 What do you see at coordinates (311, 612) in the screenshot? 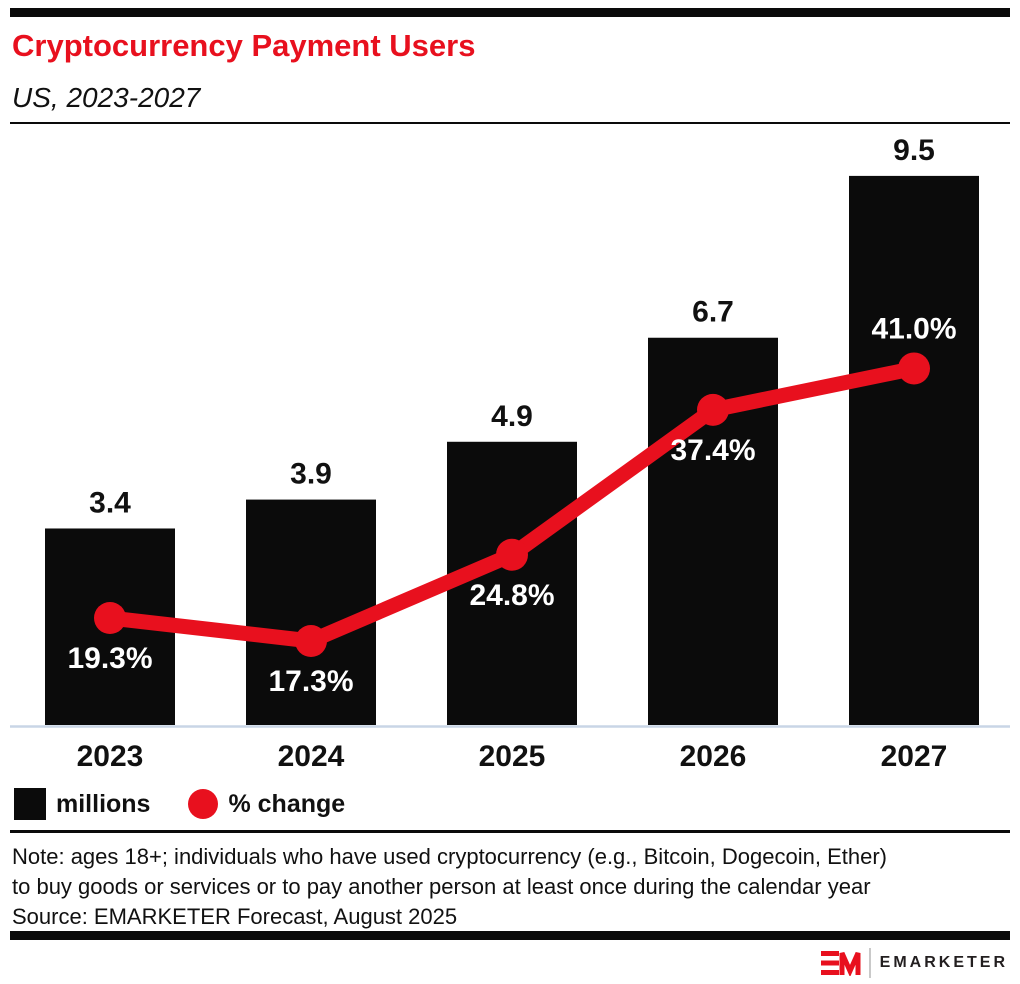
I see `bar-2024` at bounding box center [311, 612].